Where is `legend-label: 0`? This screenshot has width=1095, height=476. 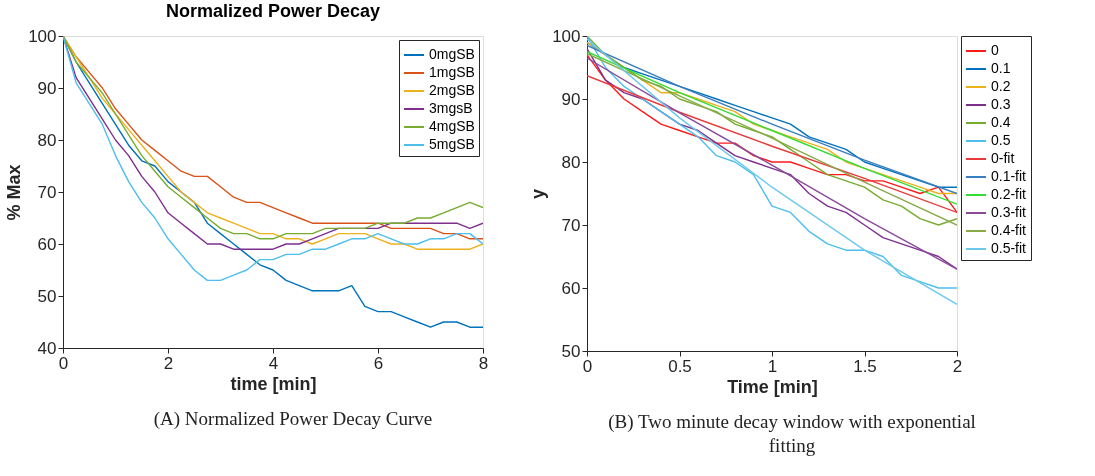 legend-label: 0 is located at coordinates (995, 50).